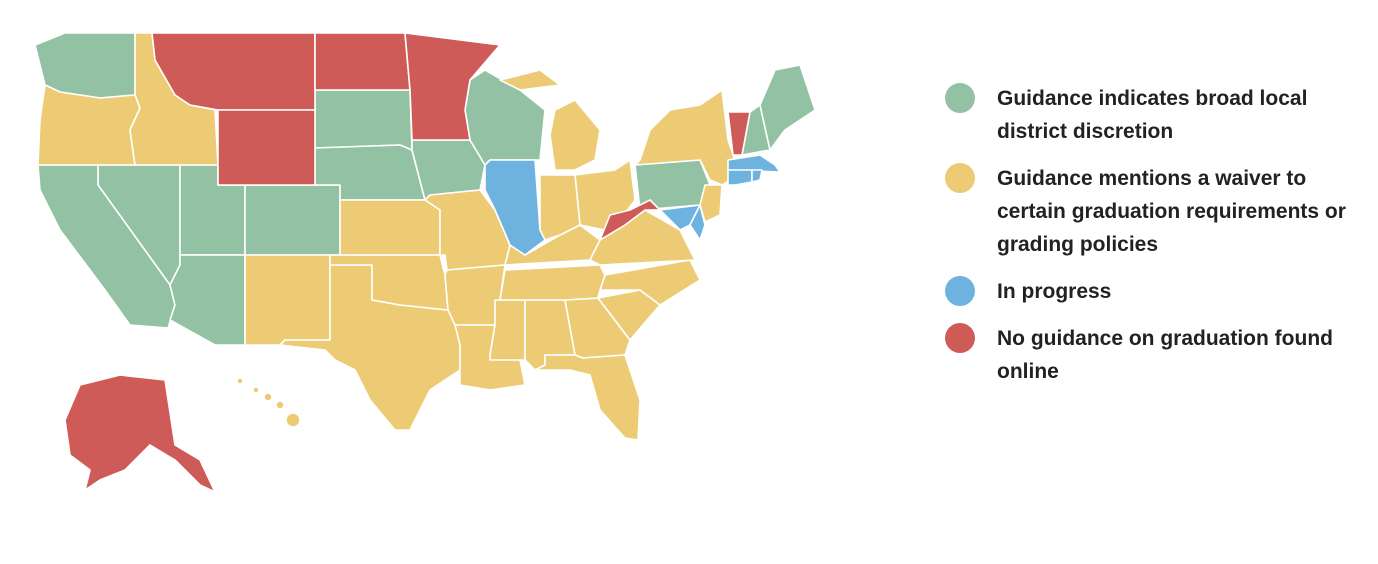 This screenshot has width=1378, height=564. Describe the element at coordinates (754, 163) in the screenshot. I see `state-MA` at that location.